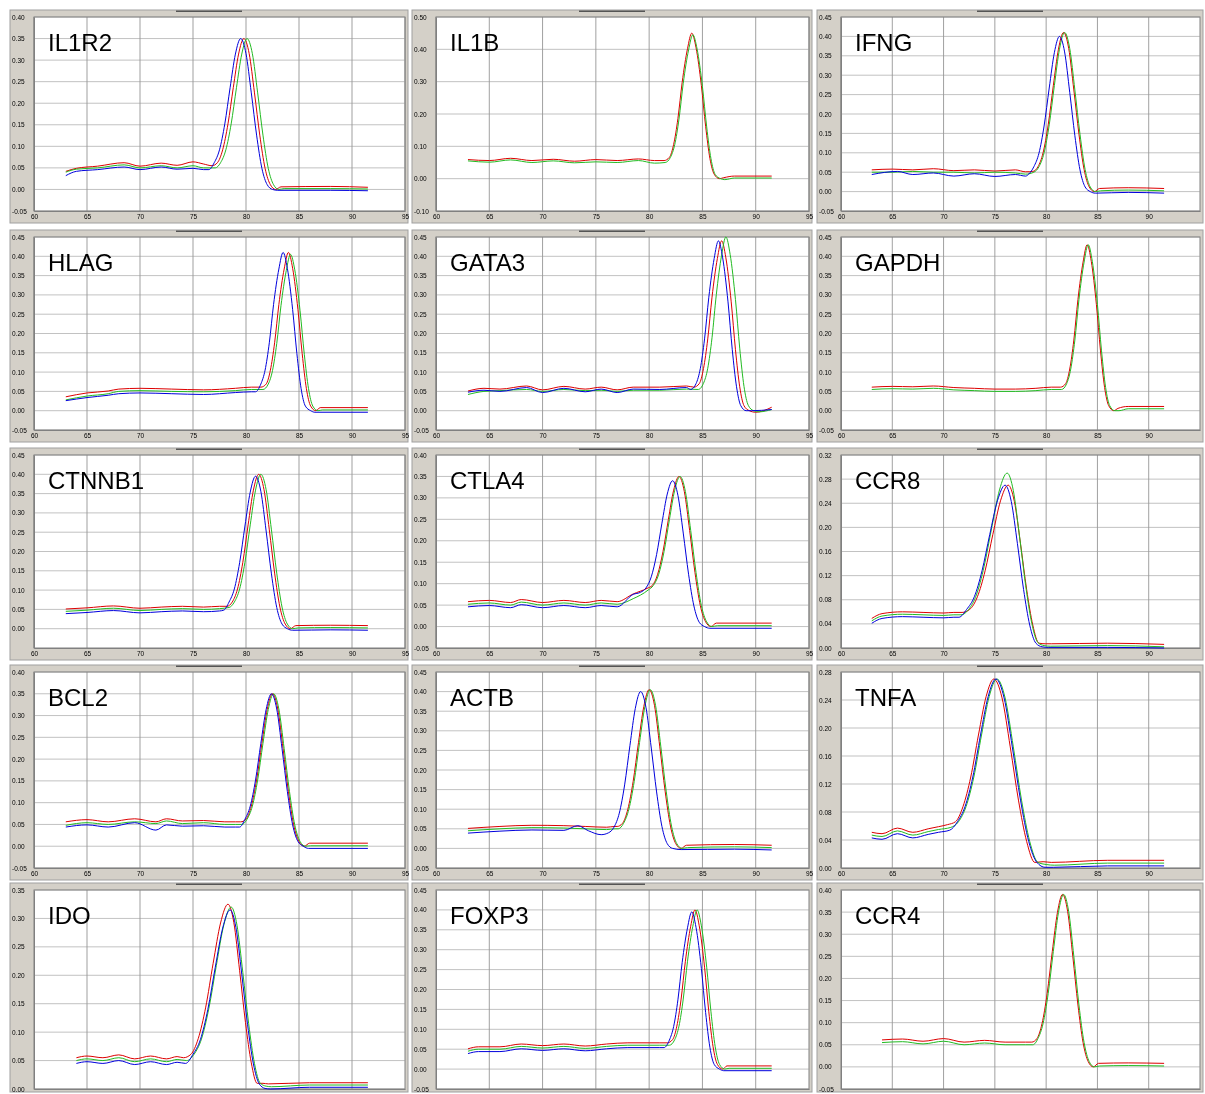 The image size is (1205, 1094). I want to click on text: TNFA, so click(886, 697).